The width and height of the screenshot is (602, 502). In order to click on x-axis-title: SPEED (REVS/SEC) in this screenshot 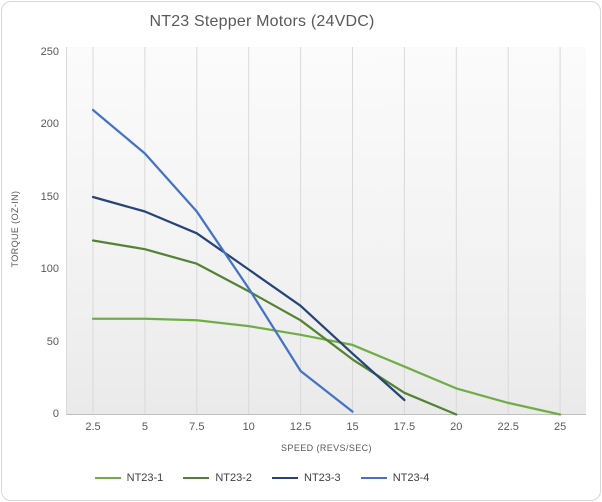, I will do `click(326, 448)`.